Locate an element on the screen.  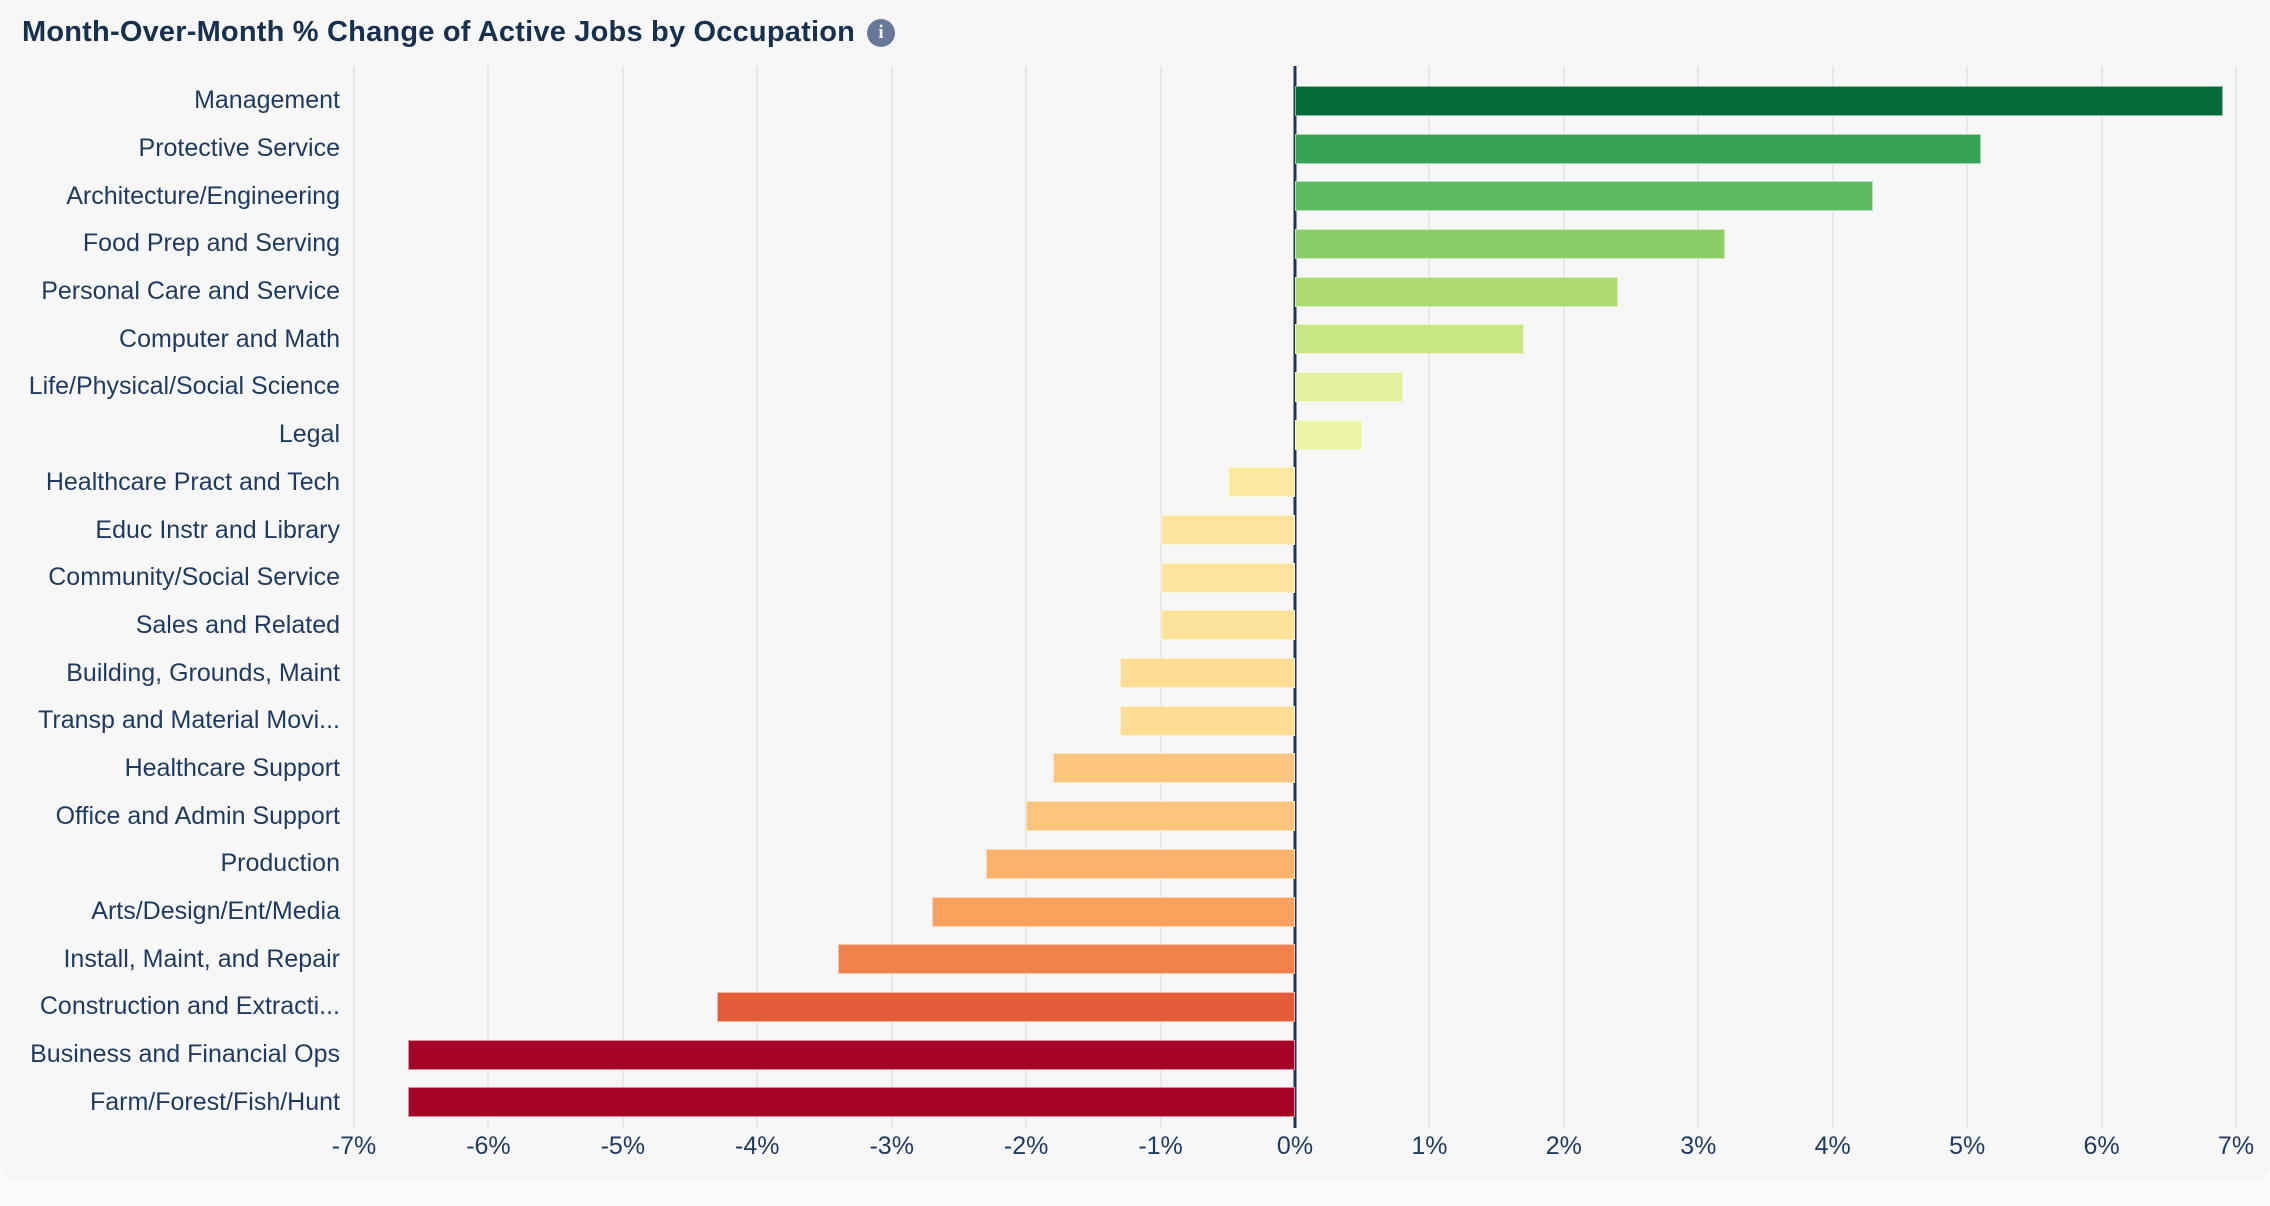
bar-install-maint-and-repair is located at coordinates (1066, 959).